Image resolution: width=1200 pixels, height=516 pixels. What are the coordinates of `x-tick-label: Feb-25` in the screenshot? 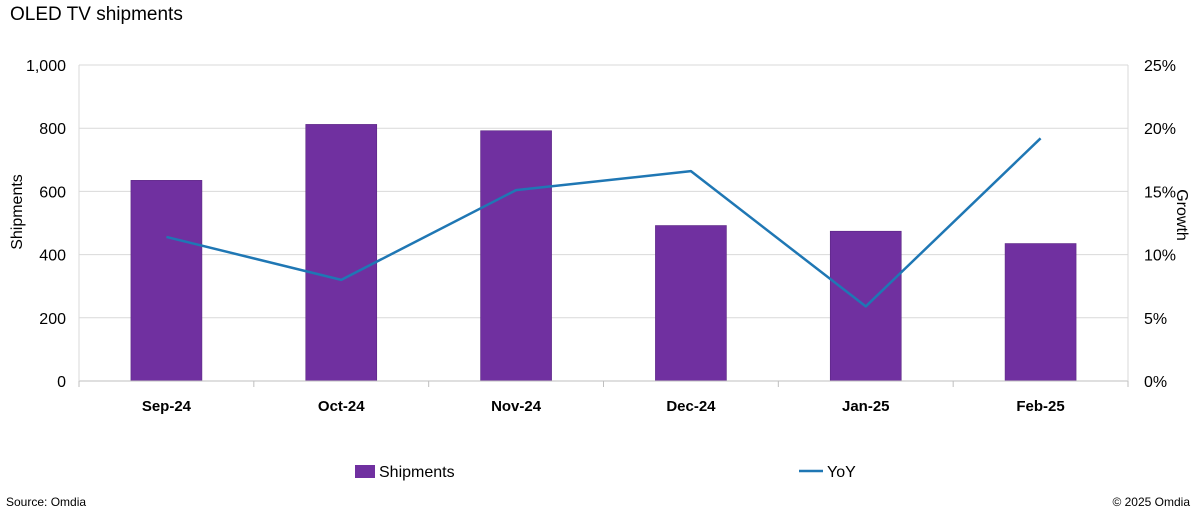 It's located at (1040, 406).